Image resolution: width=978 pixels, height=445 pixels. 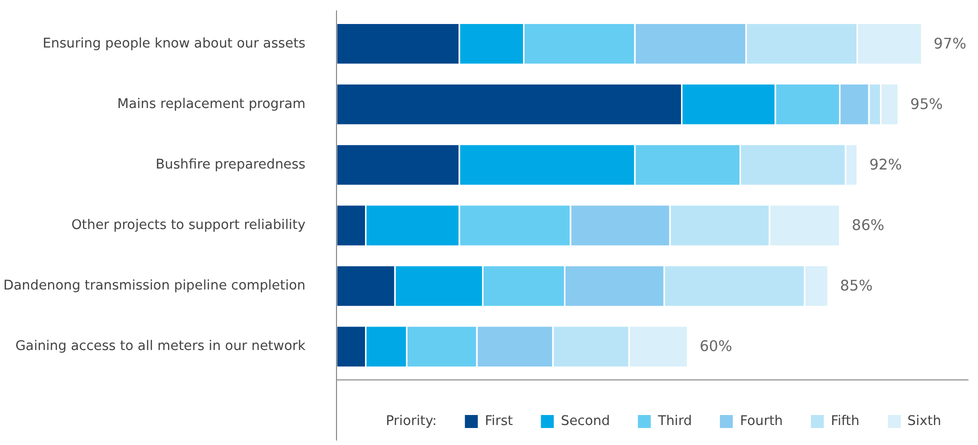 I want to click on legend-label: Fifth, so click(x=845, y=421).